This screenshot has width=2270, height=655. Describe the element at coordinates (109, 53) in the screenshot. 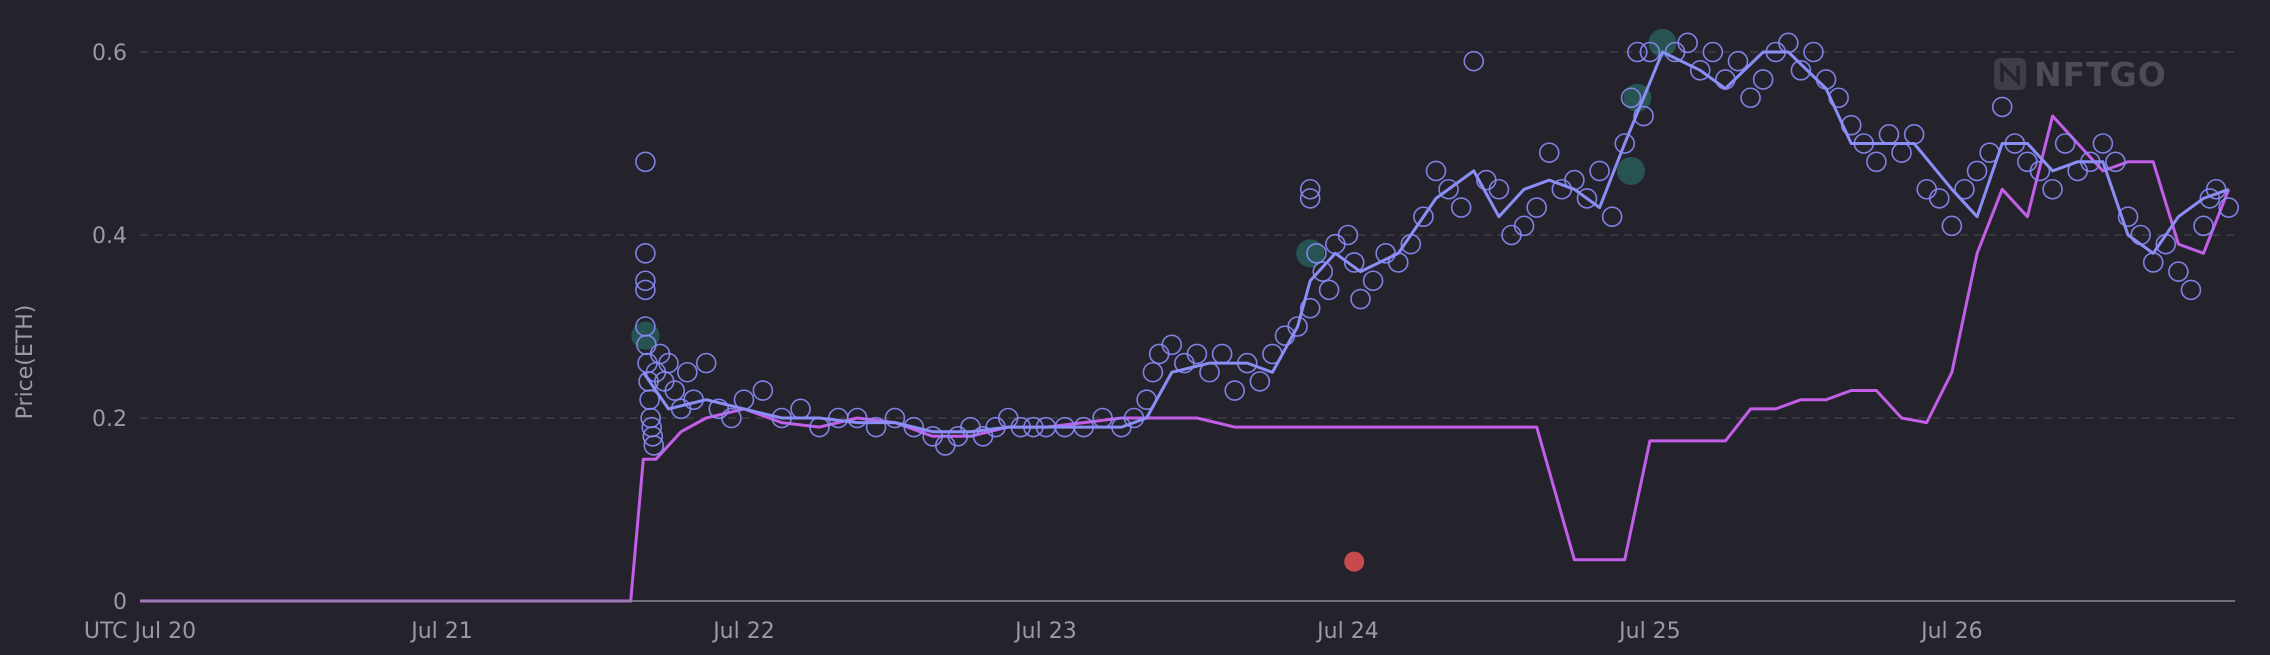

I see `y-tick-label: 0.6` at that location.